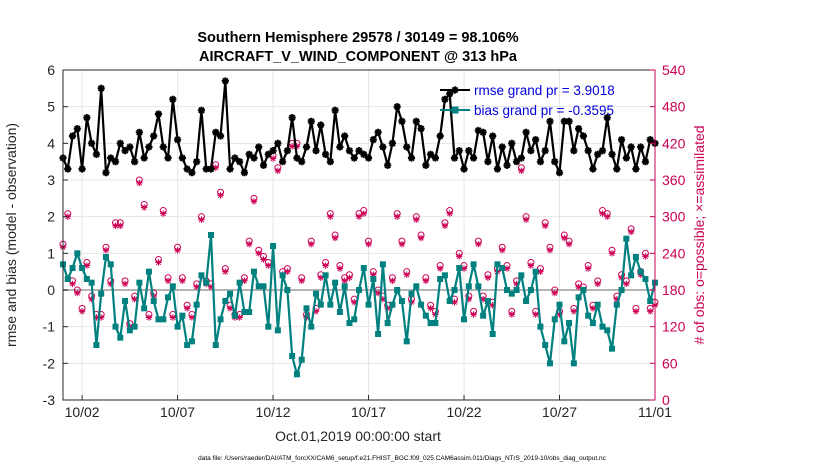 This screenshot has width=830, height=470. I want to click on y-left-tick-label: 4, so click(51, 143).